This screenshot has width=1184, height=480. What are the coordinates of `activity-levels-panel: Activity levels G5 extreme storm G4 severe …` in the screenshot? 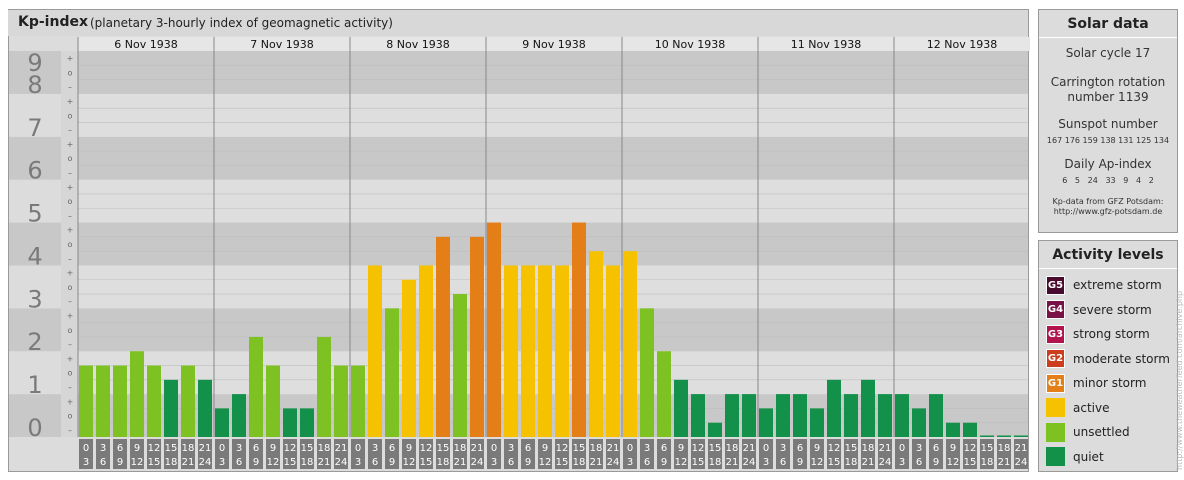 It's located at (1108, 356).